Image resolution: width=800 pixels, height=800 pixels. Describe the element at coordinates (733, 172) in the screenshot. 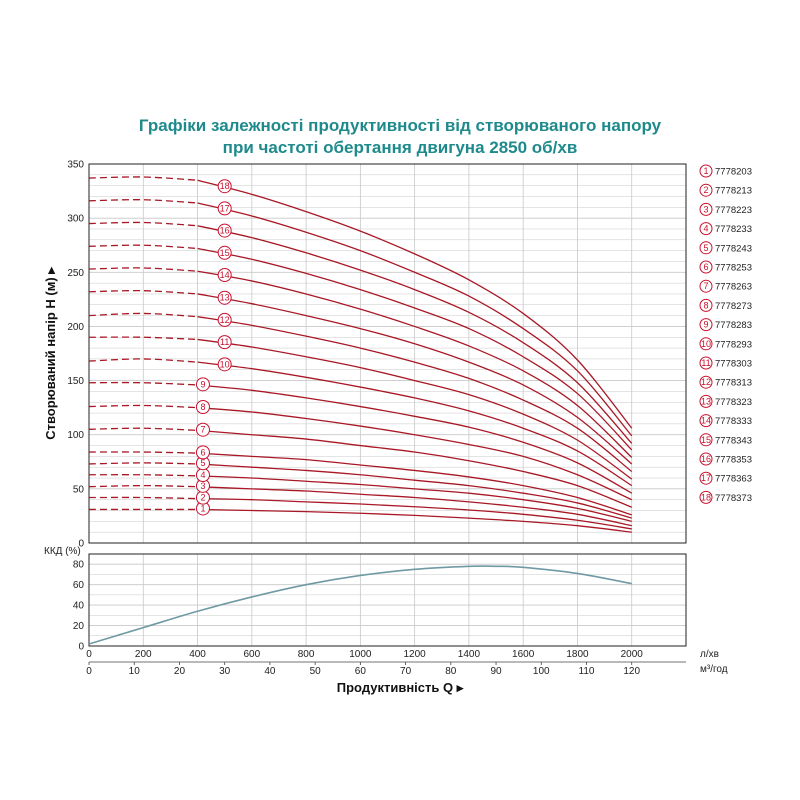

I see `legend-item-label: 7778203` at that location.